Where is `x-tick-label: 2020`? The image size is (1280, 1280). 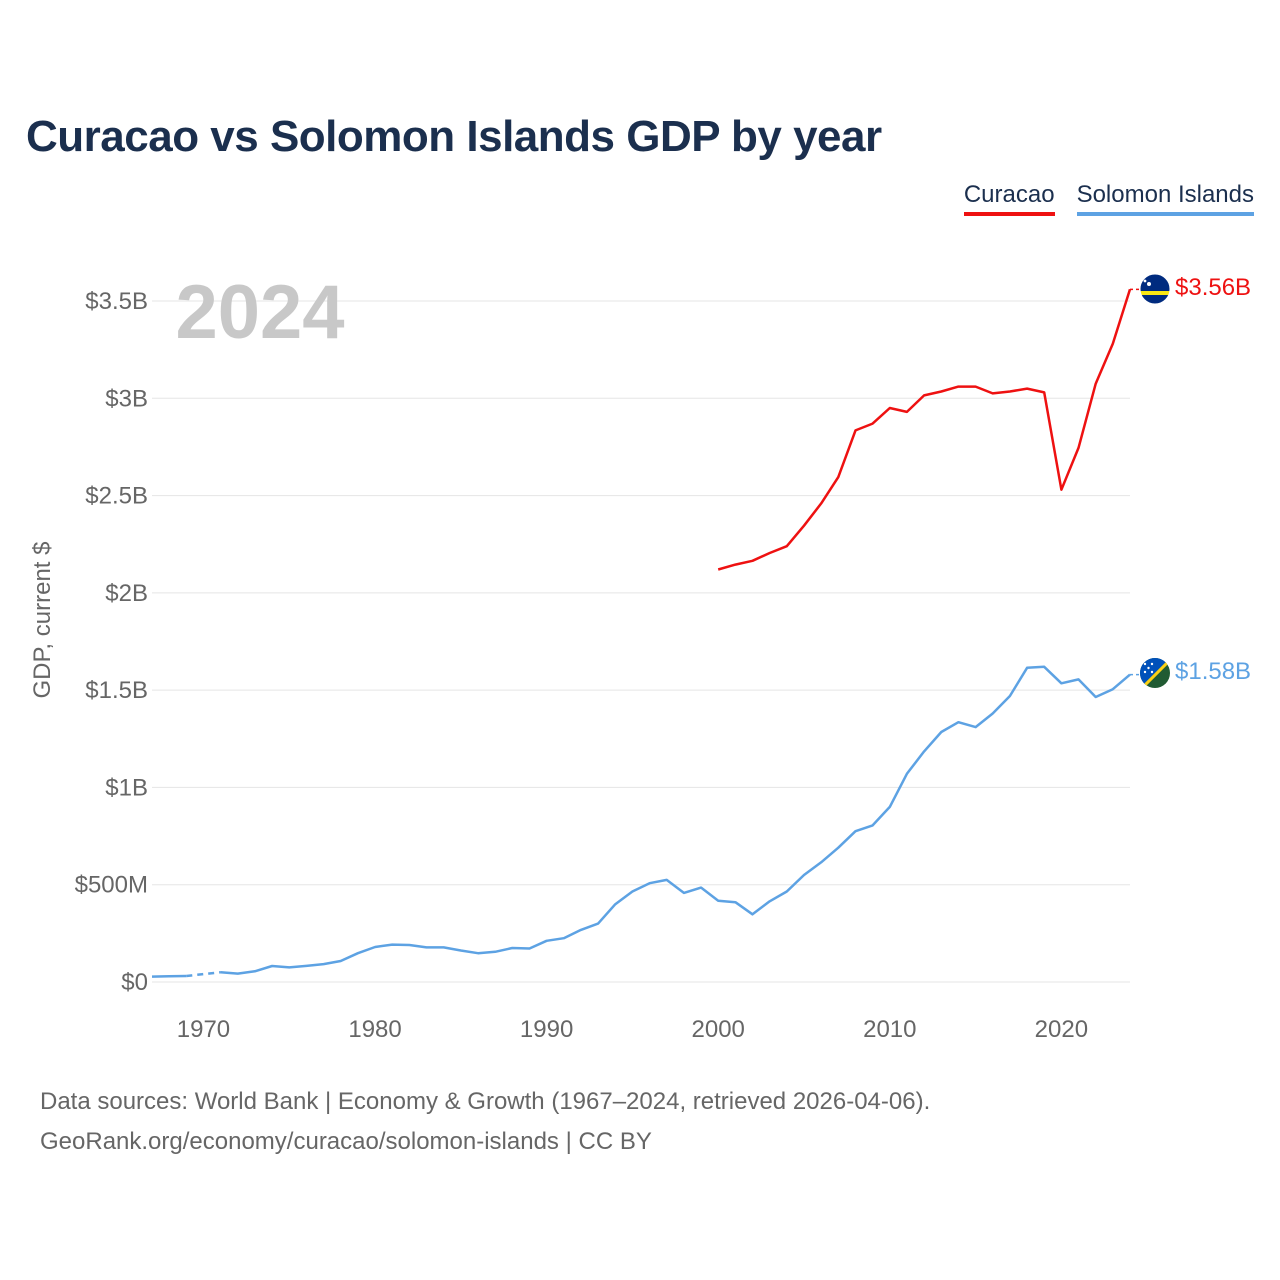
x-tick-label: 2020 is located at coordinates (1061, 1029).